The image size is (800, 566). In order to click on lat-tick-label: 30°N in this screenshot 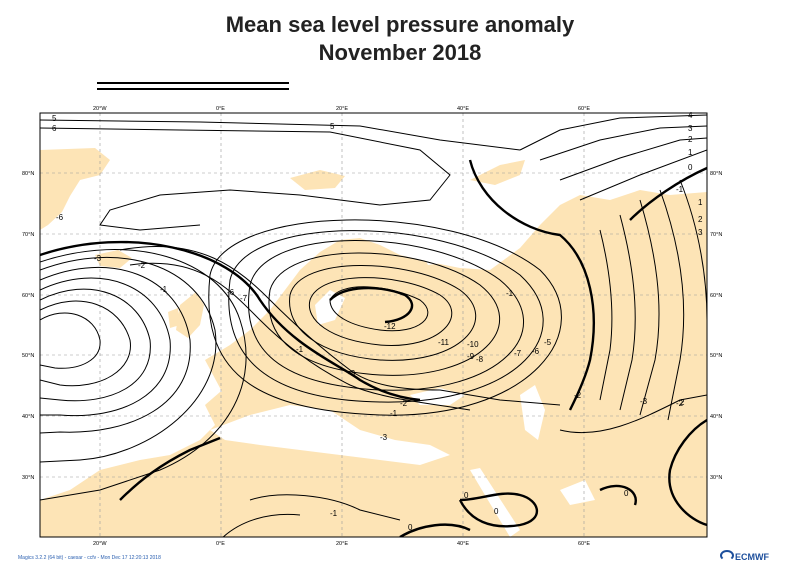, I will do `click(28, 478)`.